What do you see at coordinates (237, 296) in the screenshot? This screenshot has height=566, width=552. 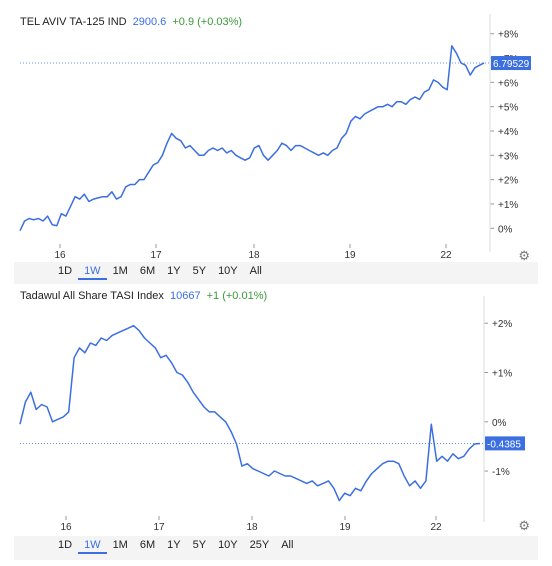 I see `instrument-change: +1 (+0.01%)` at bounding box center [237, 296].